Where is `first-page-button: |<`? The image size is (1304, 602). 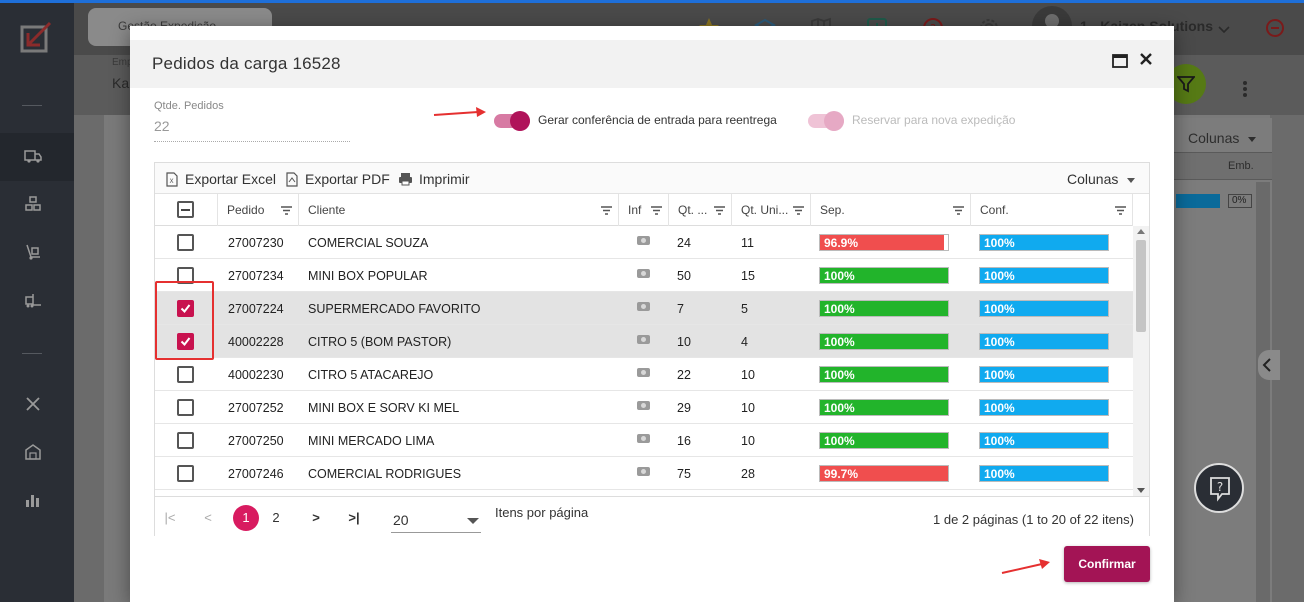
first-page-button: |< is located at coordinates (170, 517).